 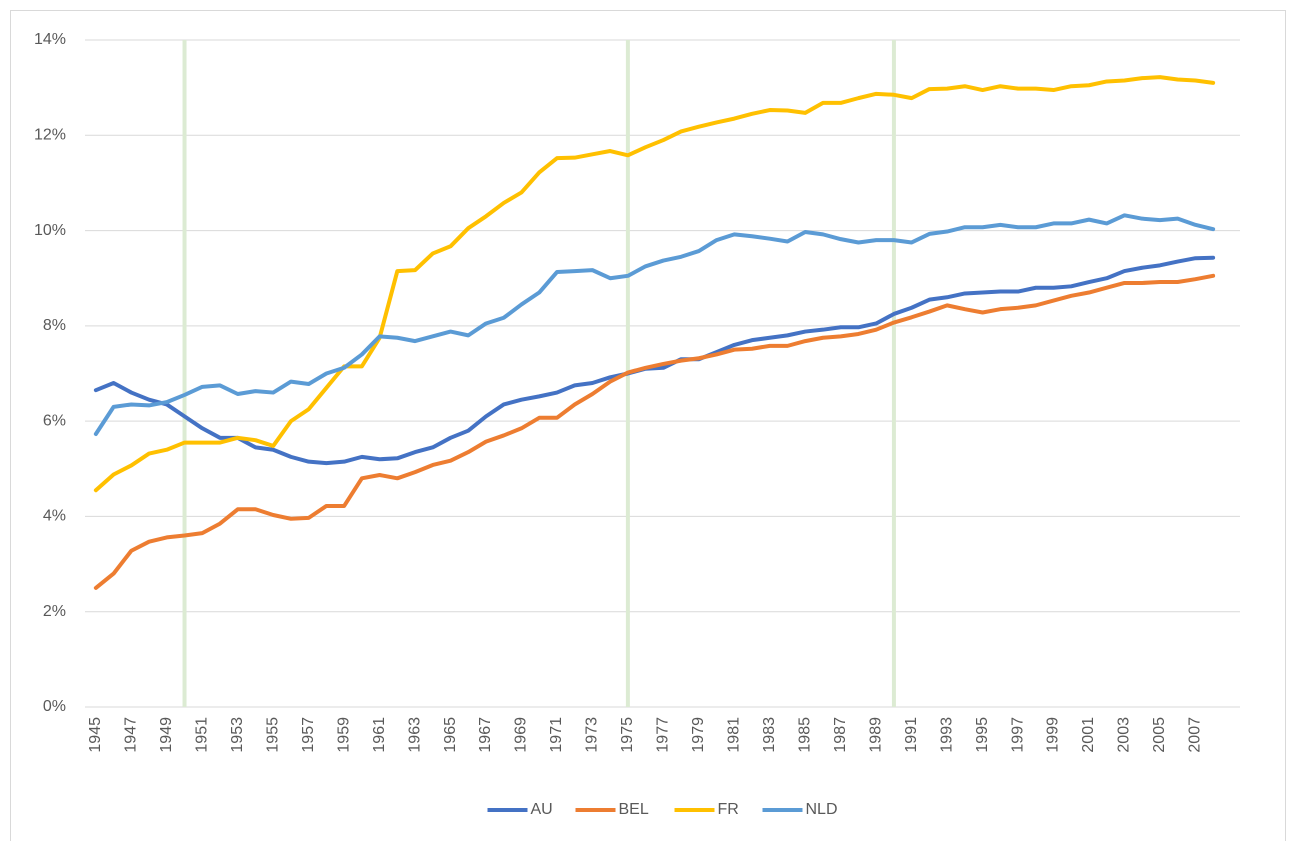 I want to click on x-tick-label: 1999, so click(x=1053, y=735).